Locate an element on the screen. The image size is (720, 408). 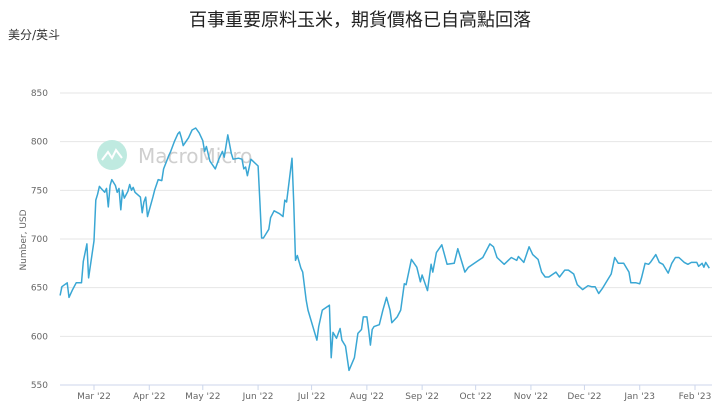
x-tick-label: Dec '22 is located at coordinates (584, 397).